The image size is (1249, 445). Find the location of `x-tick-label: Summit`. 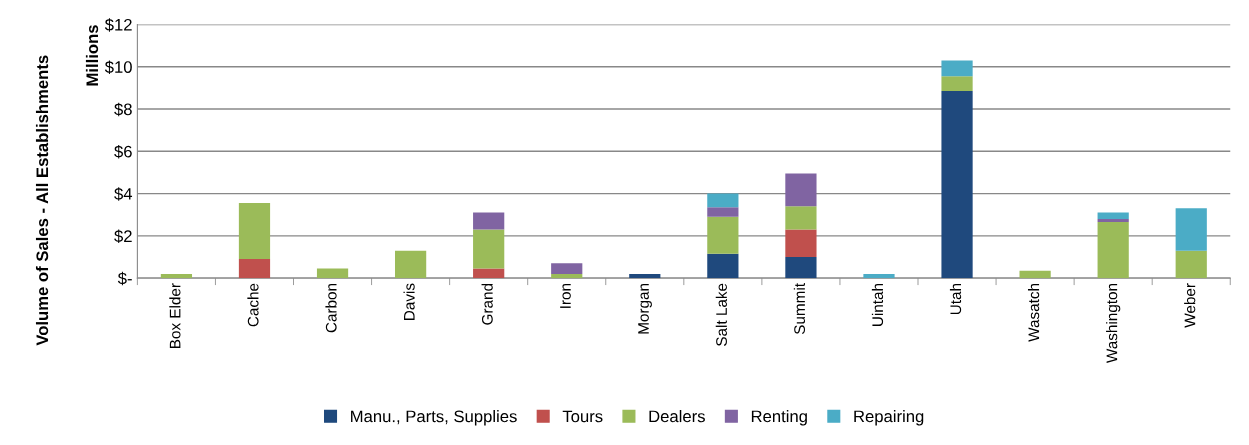

x-tick-label: Summit is located at coordinates (799, 309).